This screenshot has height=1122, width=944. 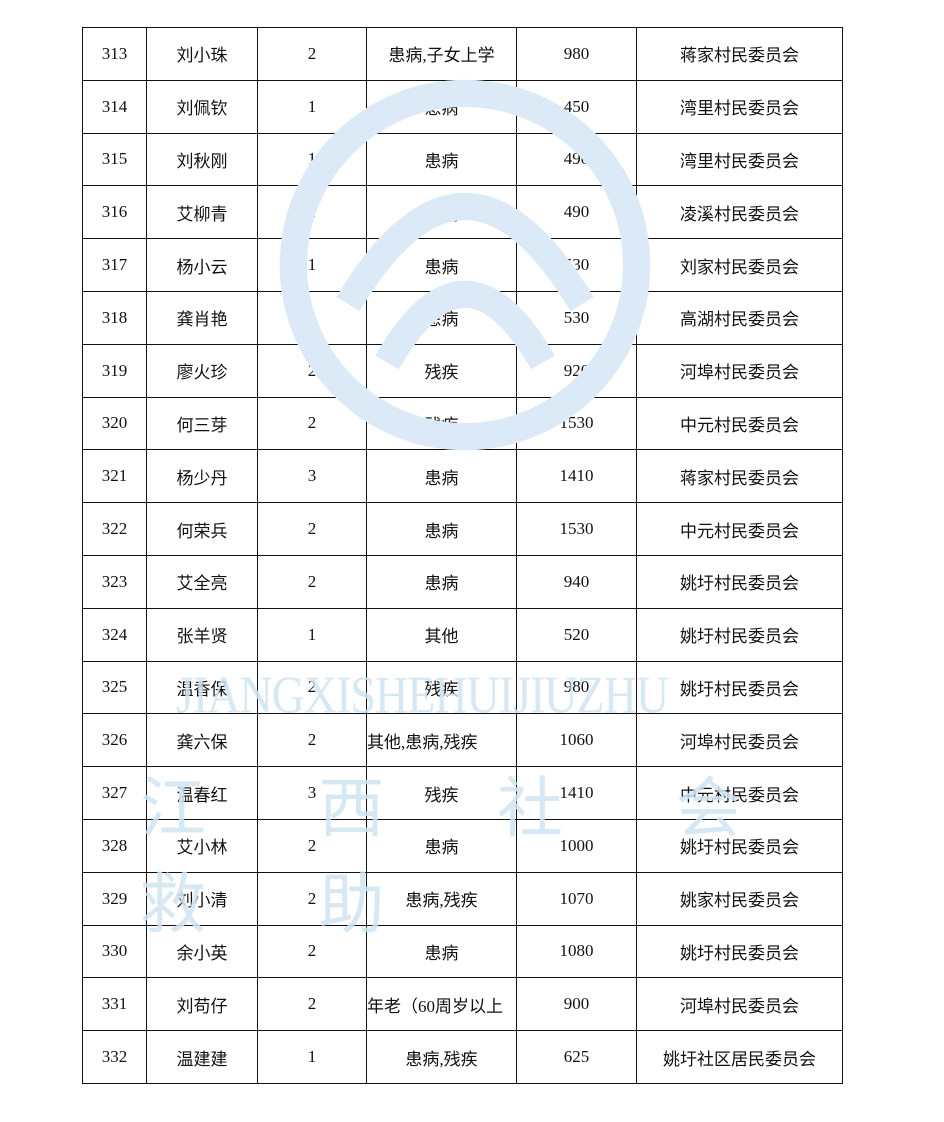 What do you see at coordinates (462, 845) in the screenshot?
I see `table-row: 328 艾小林 2 患病 1000 姚圩村民委员会` at bounding box center [462, 845].